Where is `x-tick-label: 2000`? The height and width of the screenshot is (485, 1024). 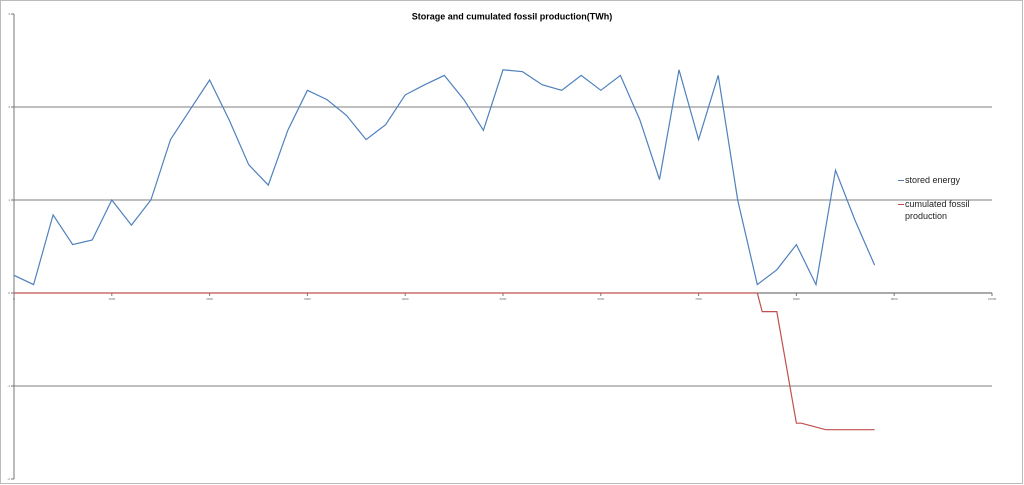 x-tick-label: 2000 is located at coordinates (209, 299).